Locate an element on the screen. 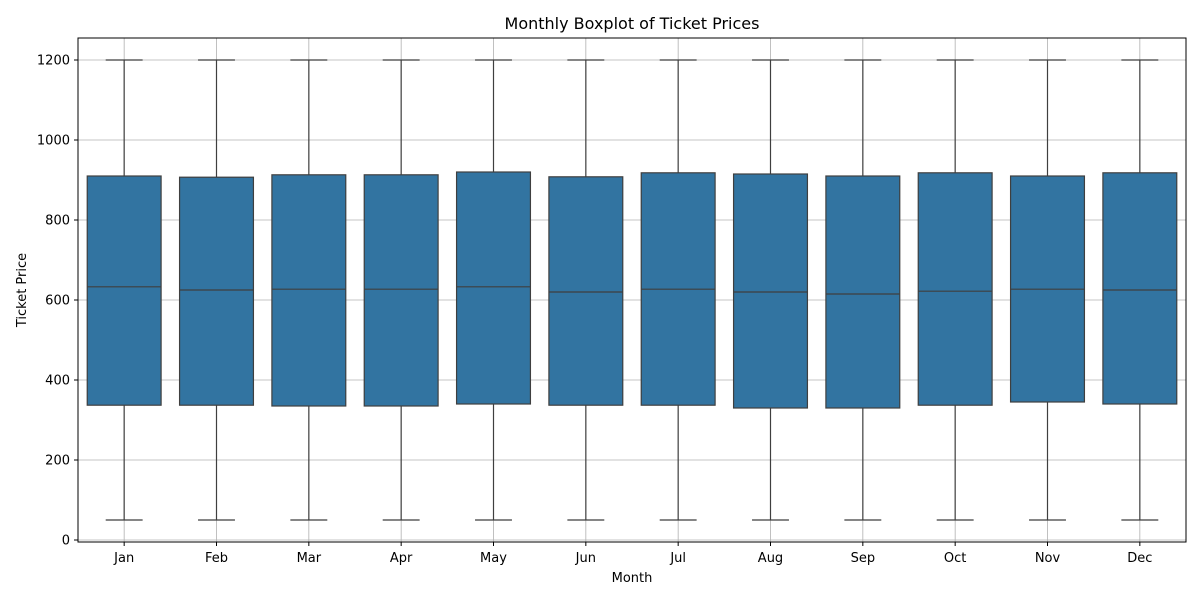  y-tick-label: 200 is located at coordinates (57, 461).